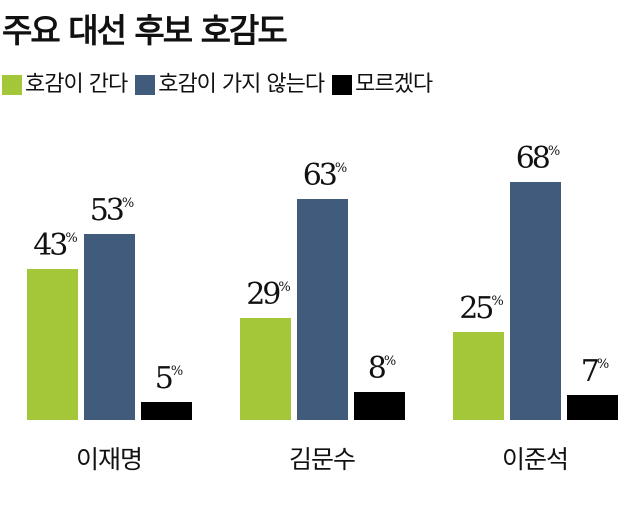 The image size is (640, 510). I want to click on value-label: 25%, so click(481, 308).